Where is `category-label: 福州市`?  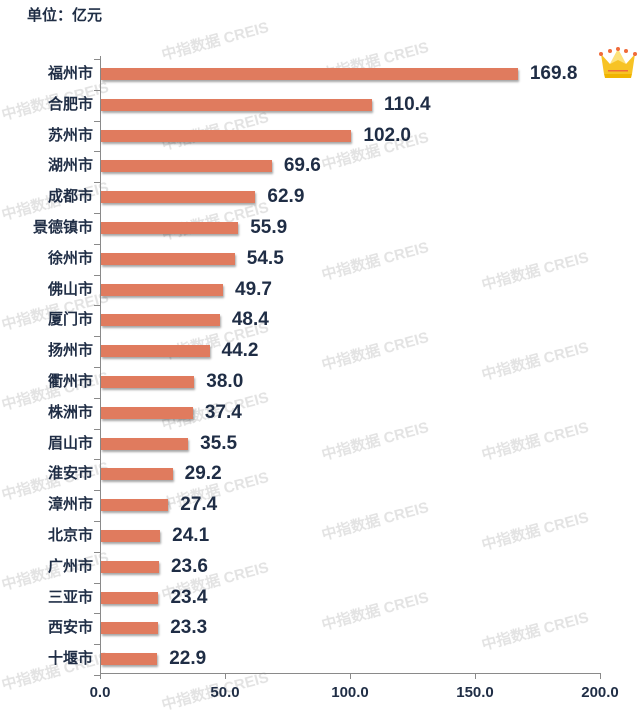 category-label: 福州市 is located at coordinates (70, 73).